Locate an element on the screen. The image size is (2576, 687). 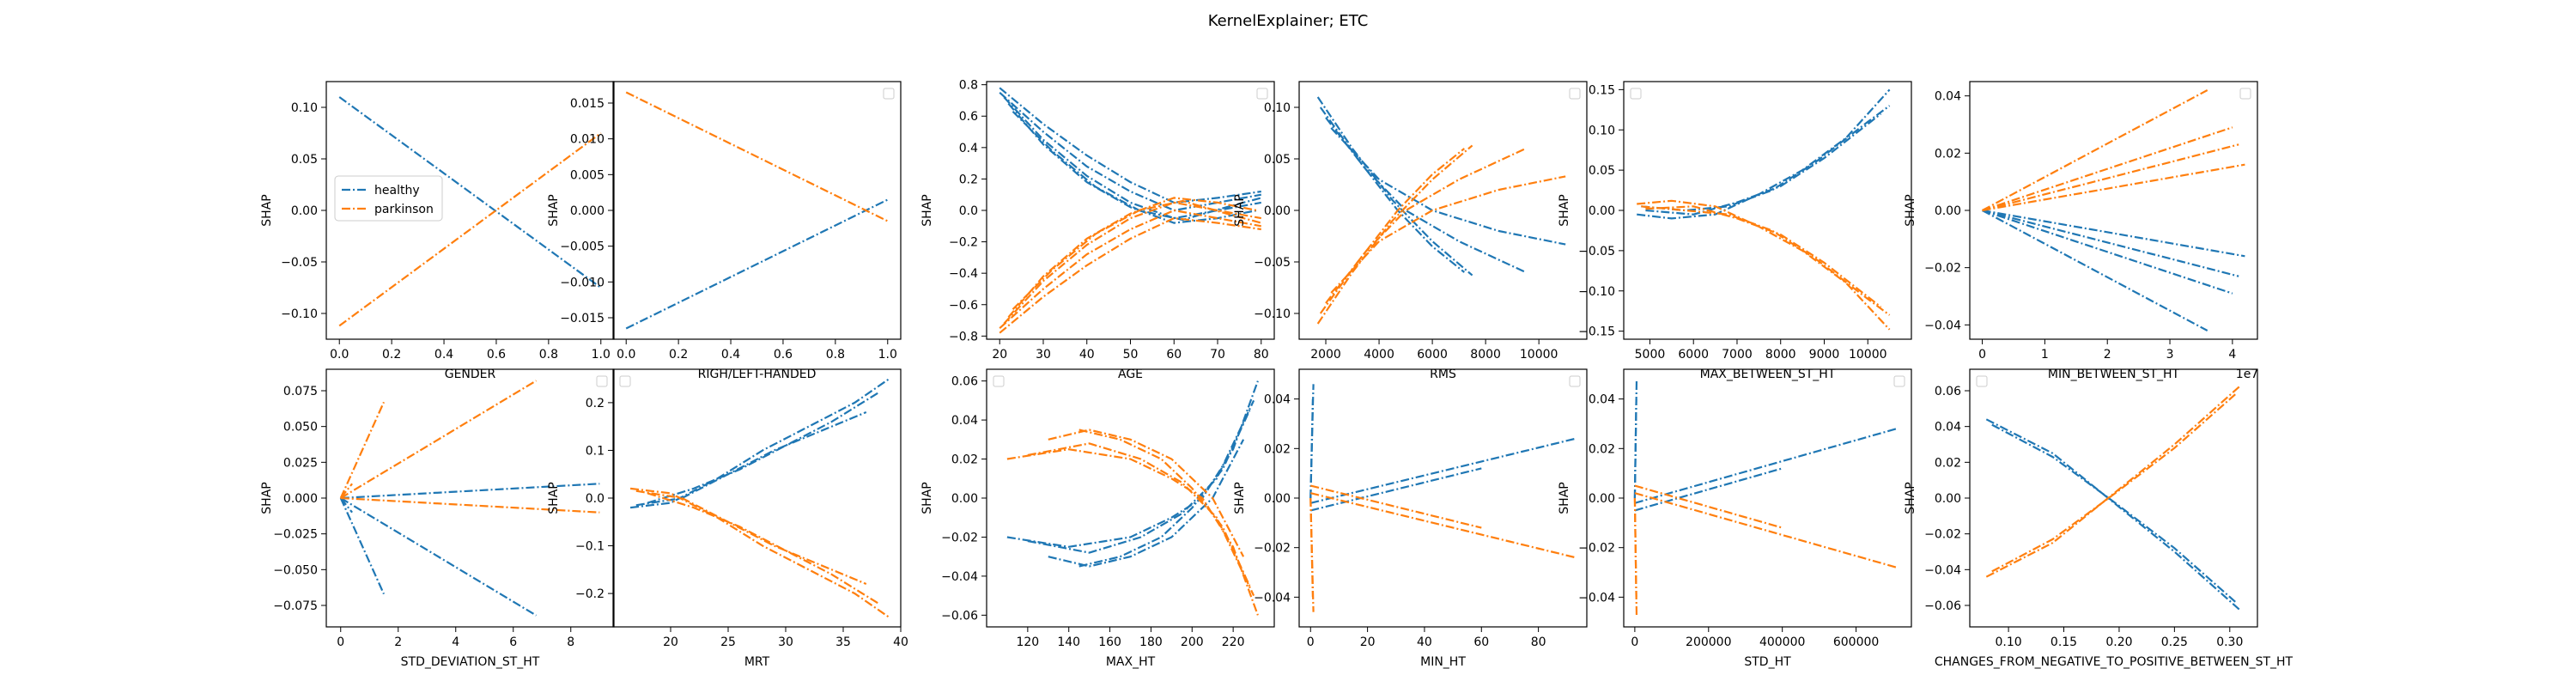
y-tick-label: −0.075 is located at coordinates (295, 606).